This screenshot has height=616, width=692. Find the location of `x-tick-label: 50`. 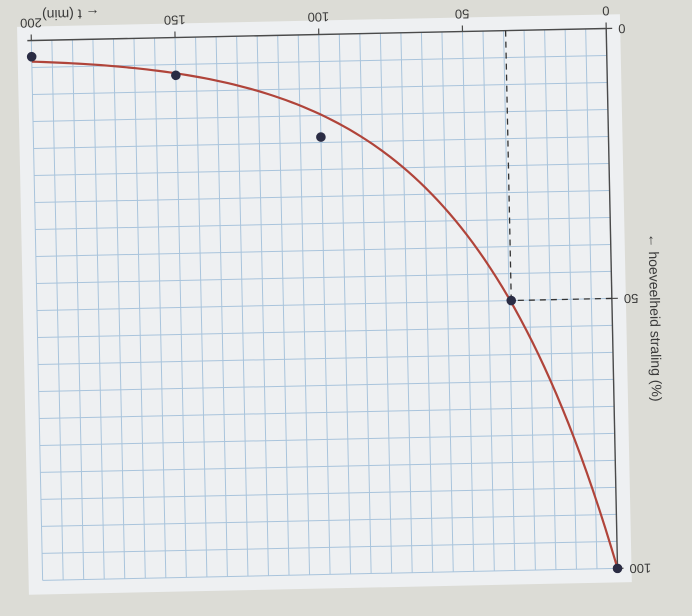

x-tick-label: 50 is located at coordinates (462, 13).